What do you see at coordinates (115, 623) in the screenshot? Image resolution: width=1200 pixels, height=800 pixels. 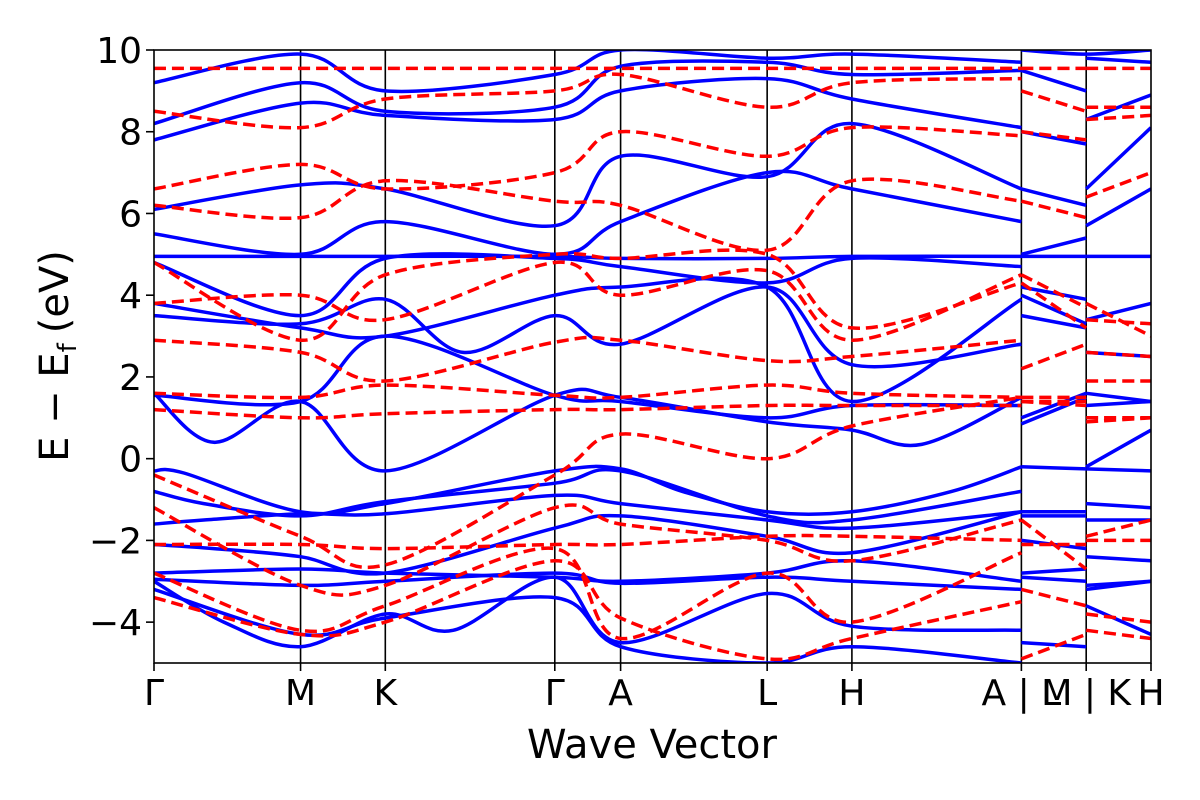 I see `y-tick-label: −4` at bounding box center [115, 623].